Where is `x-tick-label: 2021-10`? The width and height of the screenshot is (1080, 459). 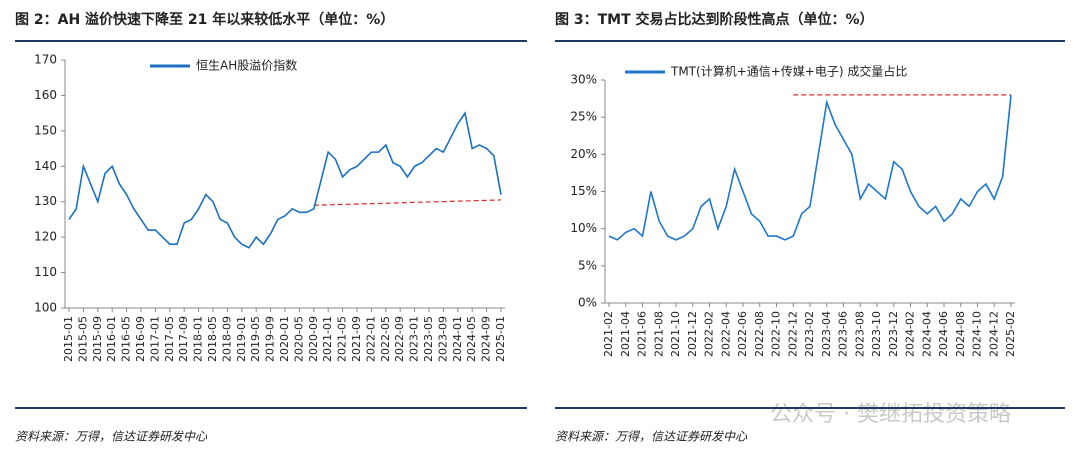 x-tick-label: 2021-10 is located at coordinates (675, 334).